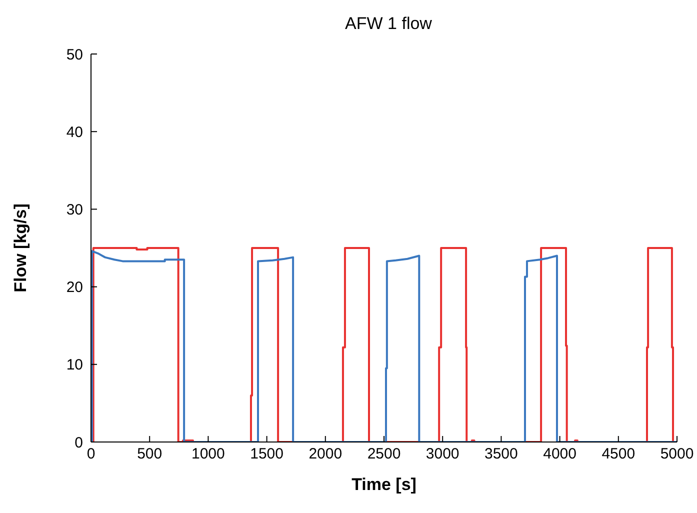  I want to click on x-tick-label: 2000, so click(325, 454).